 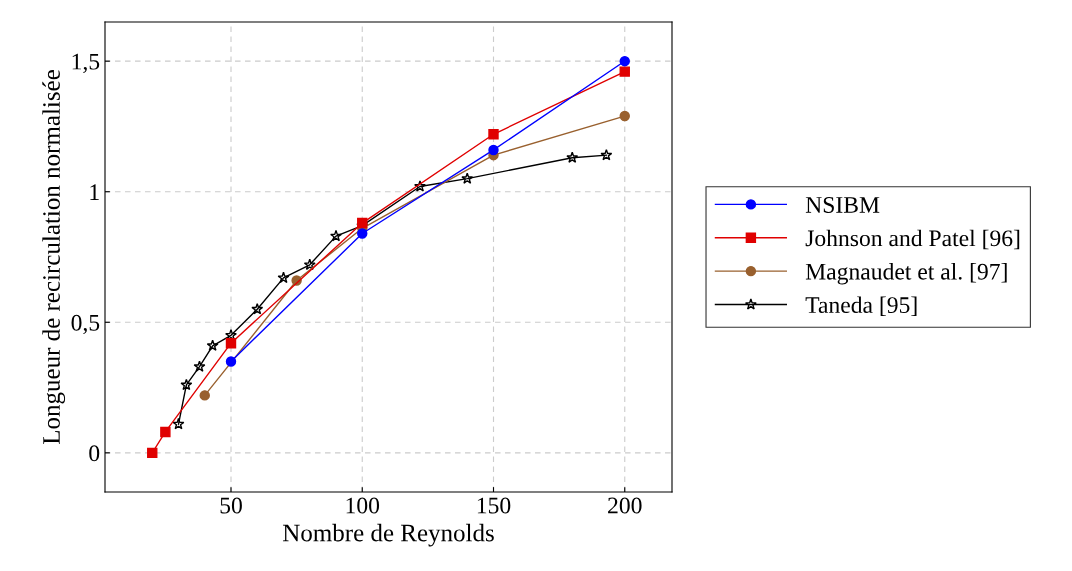 I want to click on y-tick-label: 1, so click(x=94, y=192).